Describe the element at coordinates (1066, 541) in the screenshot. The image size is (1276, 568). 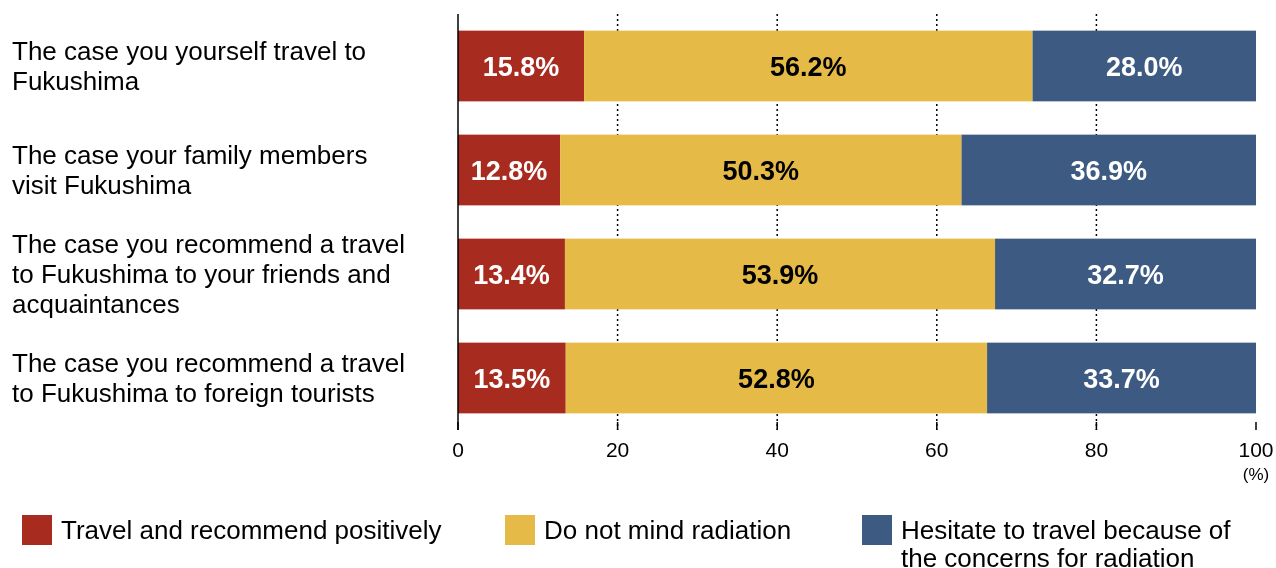
I see `legend-label: Hesitate to travel because of the concerns for radiation` at that location.